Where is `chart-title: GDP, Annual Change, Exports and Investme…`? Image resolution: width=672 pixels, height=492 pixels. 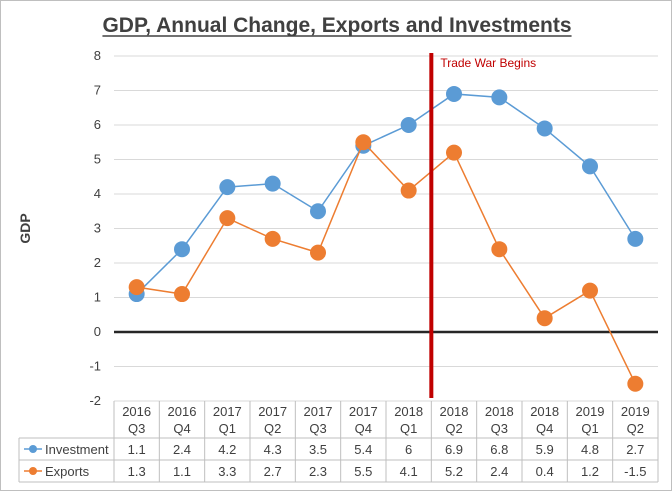 chart-title: GDP, Annual Change, Exports and Investme… is located at coordinates (336, 25).